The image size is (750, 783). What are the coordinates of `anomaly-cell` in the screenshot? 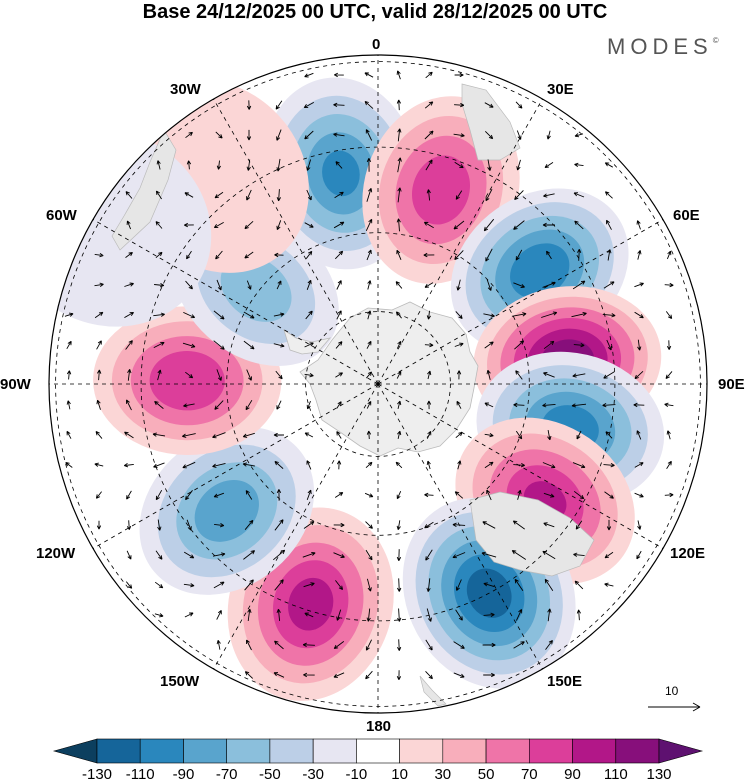 It's located at (227, 510).